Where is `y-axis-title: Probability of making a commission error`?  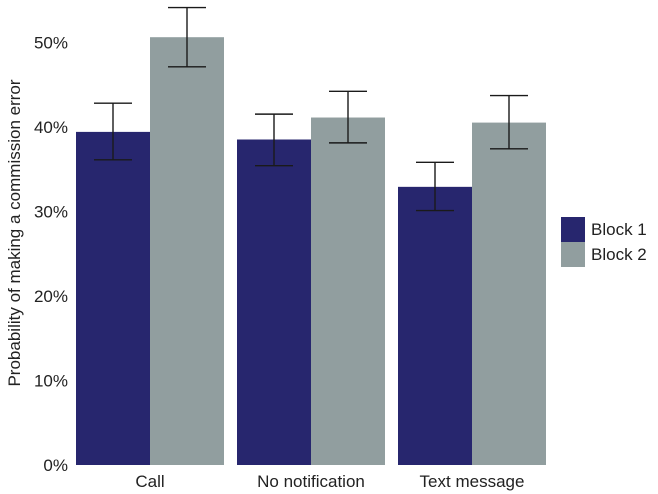
y-axis-title: Probability of making a commission error is located at coordinates (14, 232).